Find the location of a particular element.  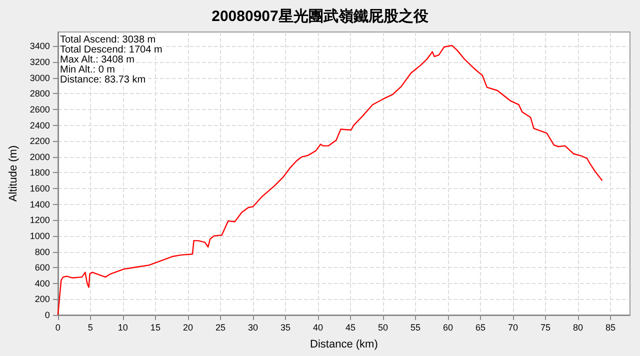

y-tick-label: 600 is located at coordinates (42, 267).